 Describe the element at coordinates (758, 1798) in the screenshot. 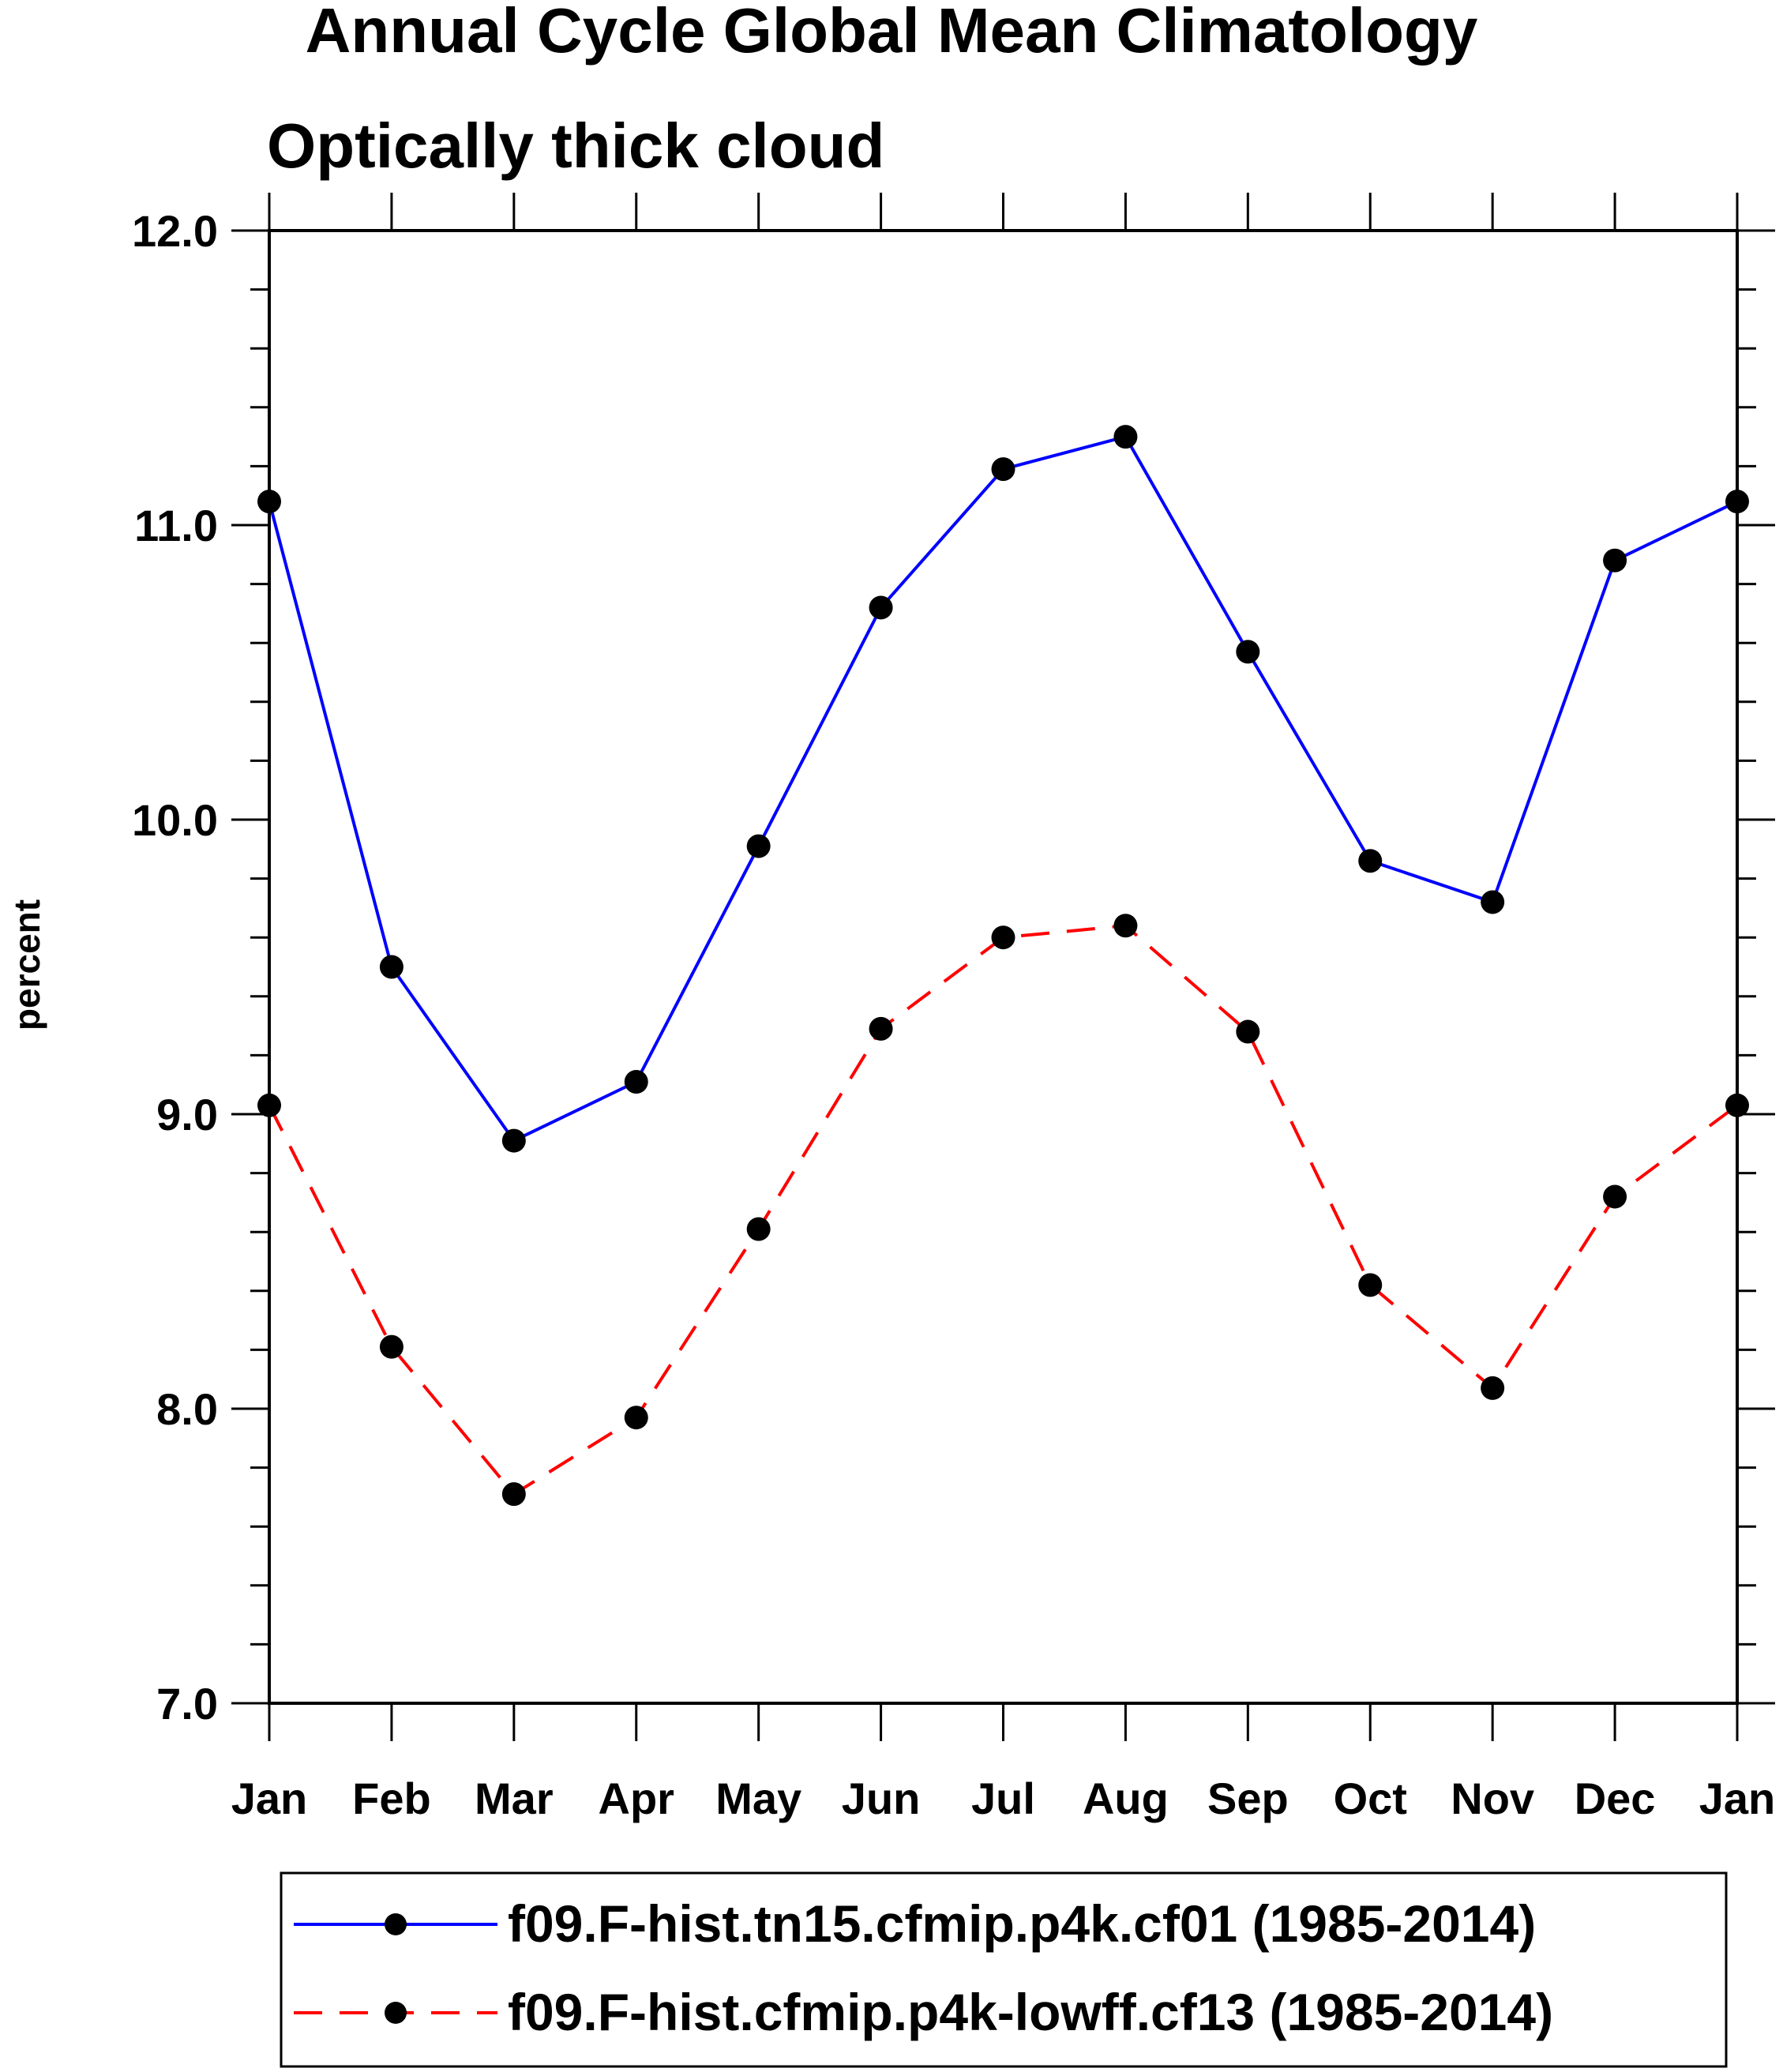

I see `x-tick-label: May` at that location.